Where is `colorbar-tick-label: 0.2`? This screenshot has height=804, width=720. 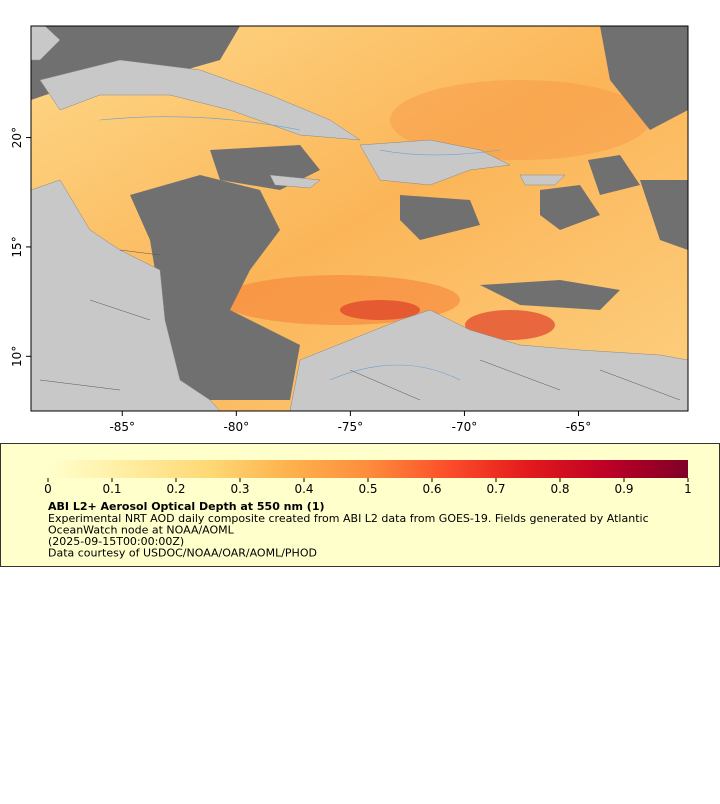 colorbar-tick-label: 0.2 is located at coordinates (175, 489).